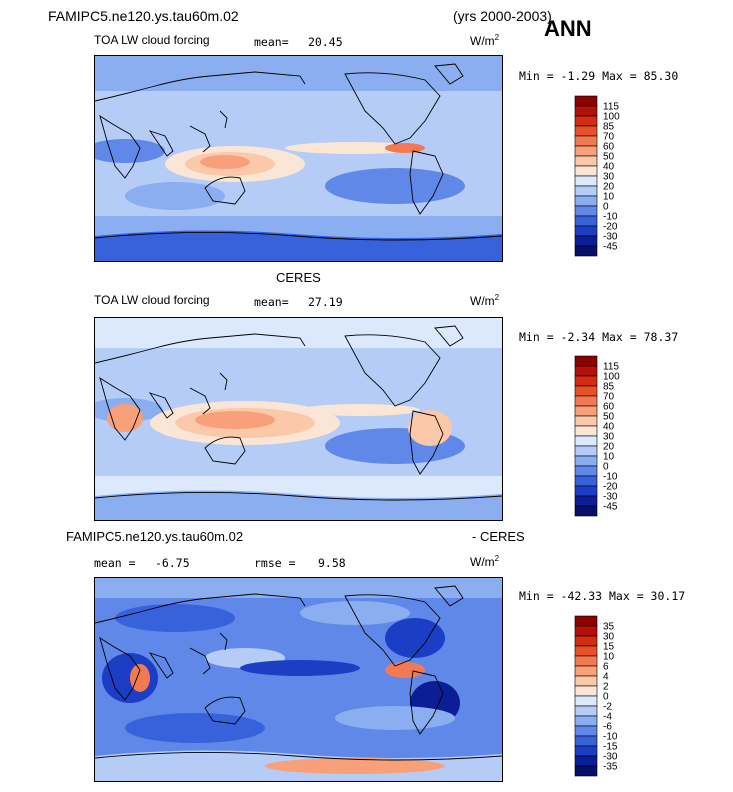 The image size is (733, 792). I want to click on minmax-label-diff: Min = -42.33 Max = 30.17, so click(602, 596).